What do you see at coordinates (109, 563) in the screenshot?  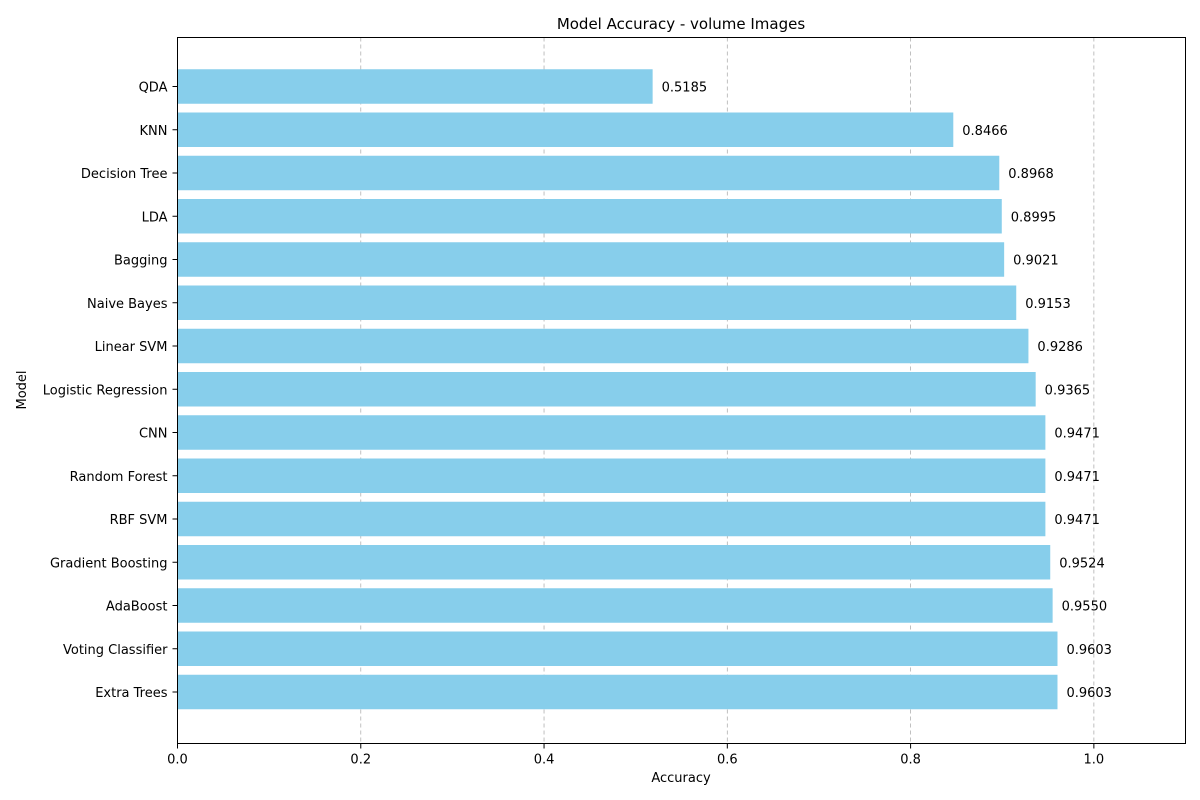 I see `y-tick-label: Gradient Boosting` at bounding box center [109, 563].